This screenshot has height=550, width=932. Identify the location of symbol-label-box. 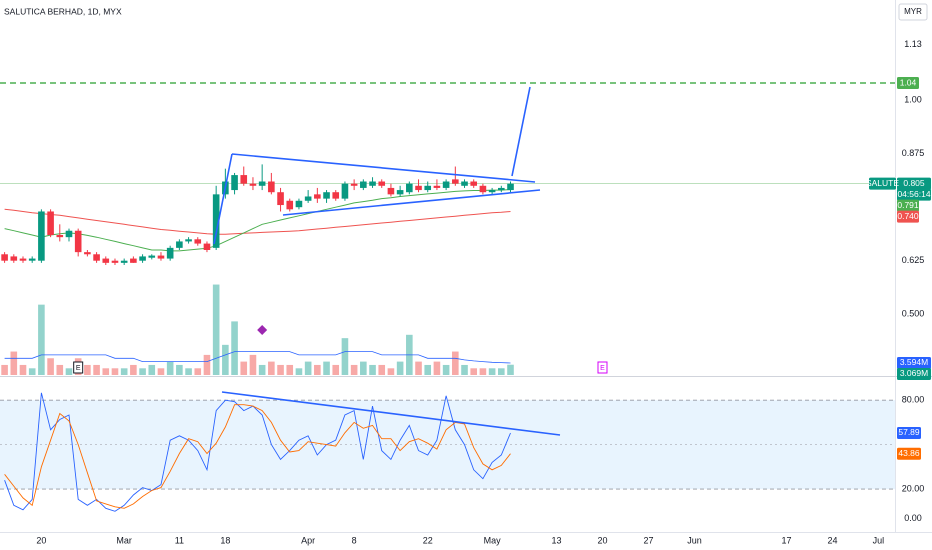
(882, 183).